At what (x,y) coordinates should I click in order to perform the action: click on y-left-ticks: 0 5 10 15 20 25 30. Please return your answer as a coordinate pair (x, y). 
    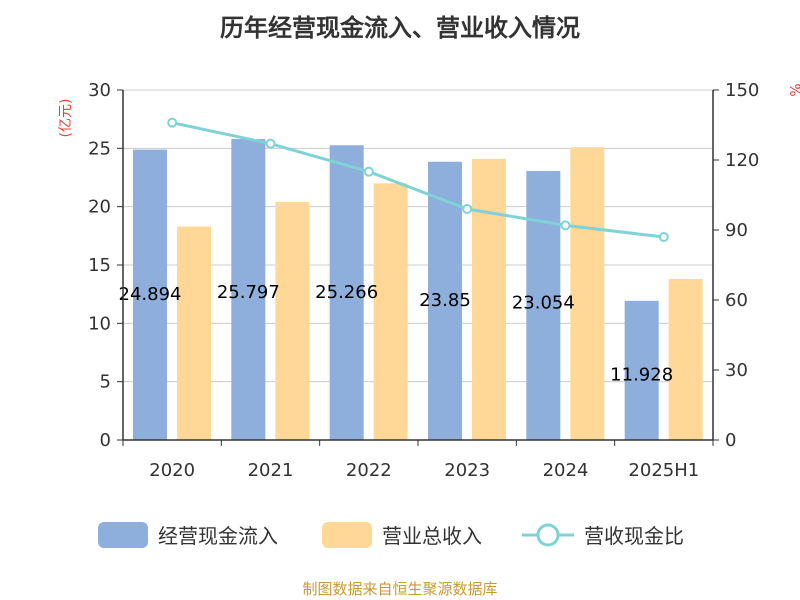
    Looking at the image, I should click on (105, 265).